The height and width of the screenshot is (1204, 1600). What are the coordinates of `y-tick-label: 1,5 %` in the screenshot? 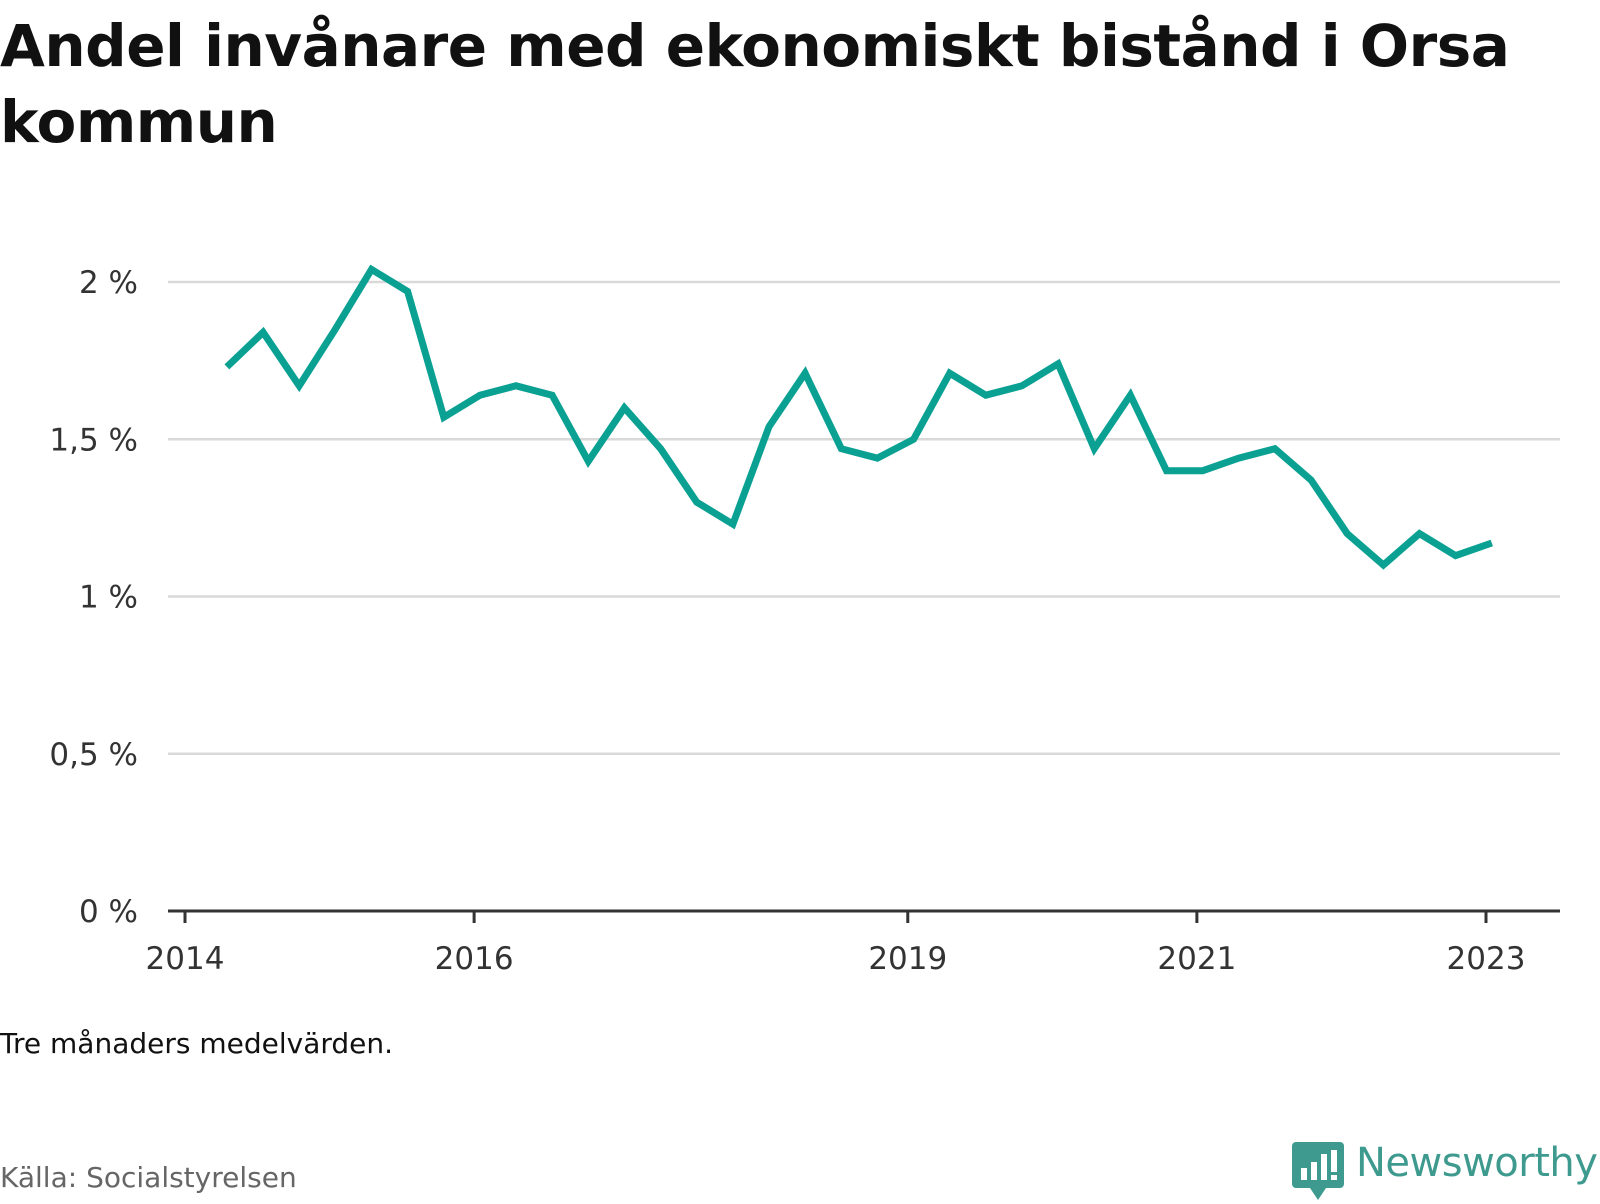 It's located at (93, 440).